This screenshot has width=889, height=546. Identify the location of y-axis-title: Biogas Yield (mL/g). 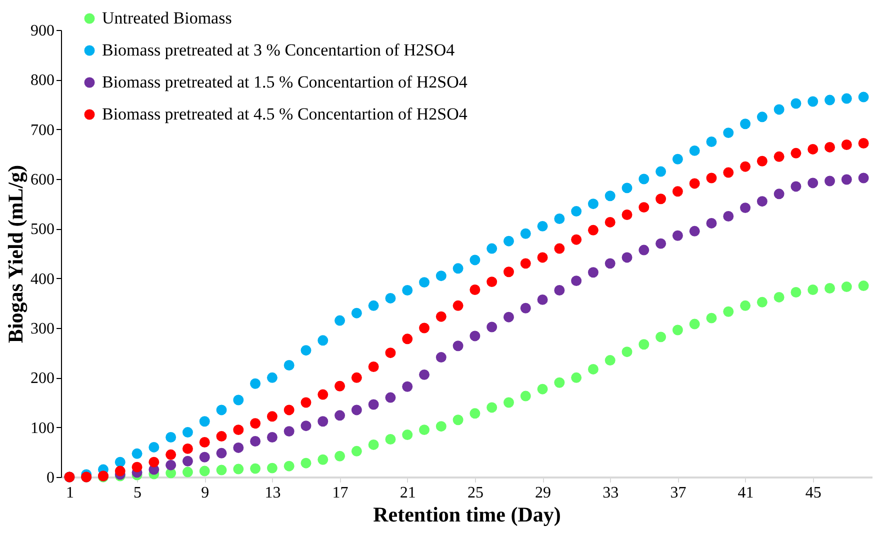
(16, 254).